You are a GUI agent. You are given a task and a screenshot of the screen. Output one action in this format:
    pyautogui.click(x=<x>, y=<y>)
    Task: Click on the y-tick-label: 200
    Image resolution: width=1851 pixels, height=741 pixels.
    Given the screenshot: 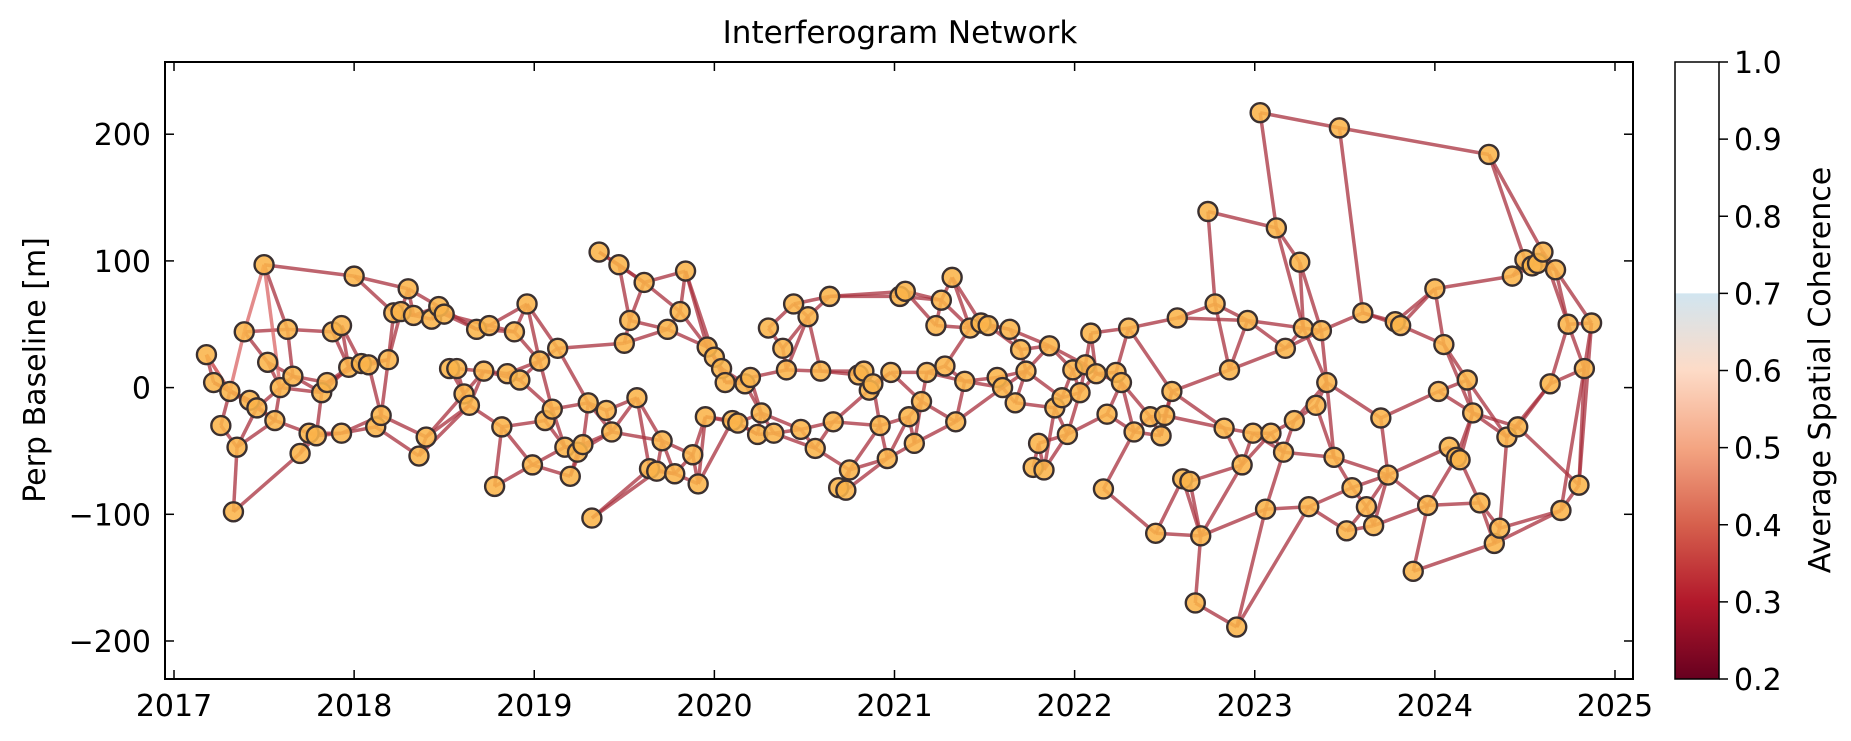 What is the action you would take?
    pyautogui.click(x=122, y=135)
    